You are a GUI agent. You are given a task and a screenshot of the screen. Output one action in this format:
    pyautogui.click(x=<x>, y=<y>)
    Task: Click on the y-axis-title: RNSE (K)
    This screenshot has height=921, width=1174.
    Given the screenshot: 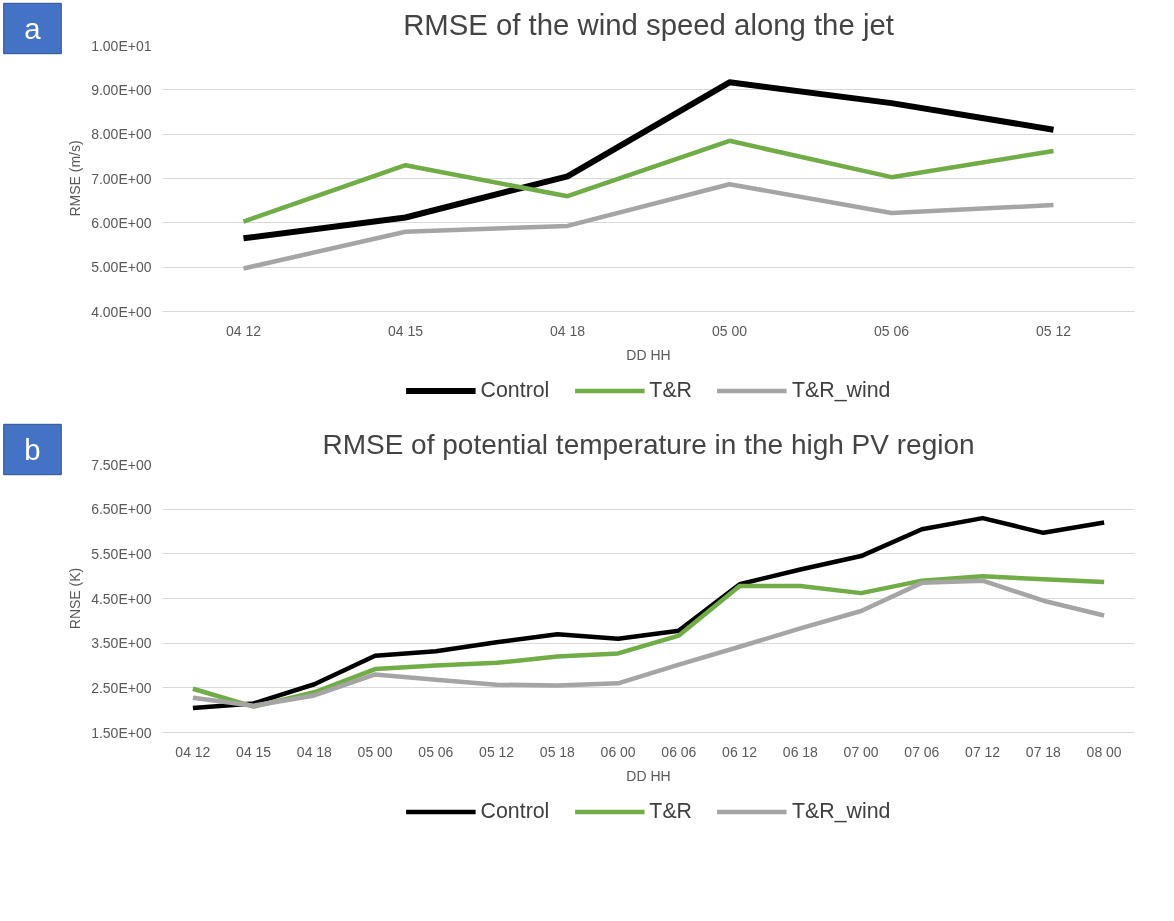 What is the action you would take?
    pyautogui.click(x=75, y=598)
    